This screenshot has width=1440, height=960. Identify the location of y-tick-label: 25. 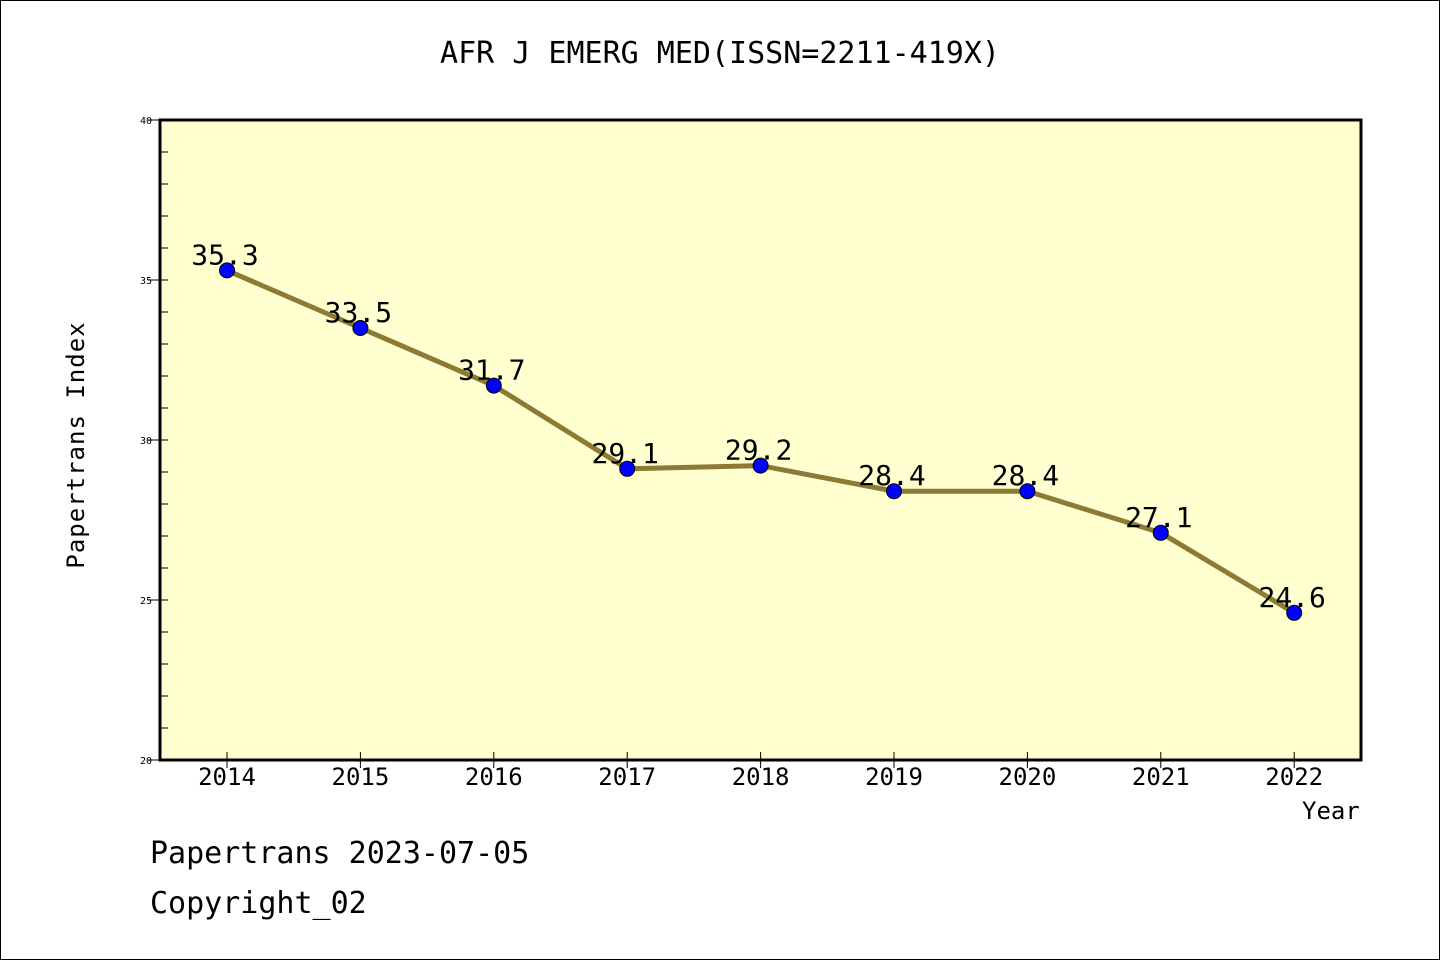
(146, 601).